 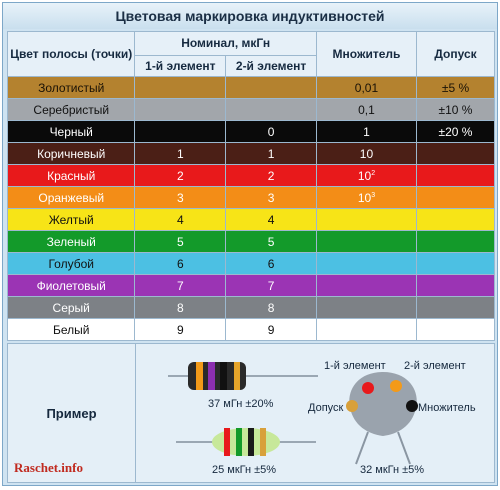 I want to click on table-row: Коричневый 1 1 10, so click(x=250, y=153).